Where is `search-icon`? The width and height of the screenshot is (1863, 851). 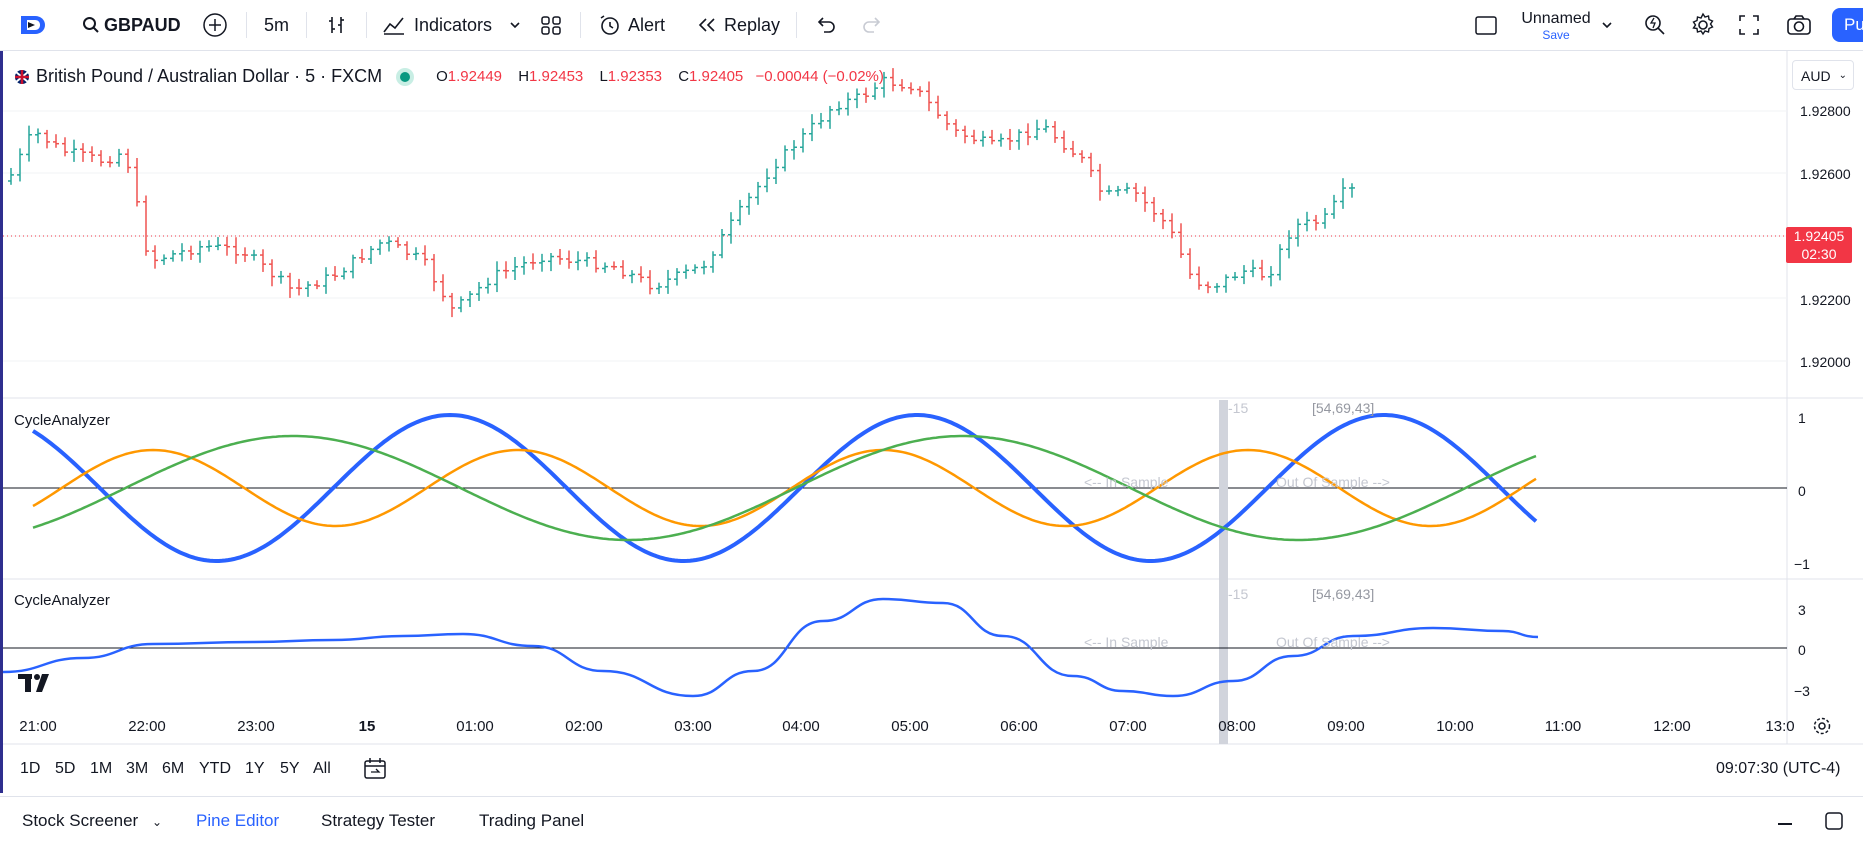
search-icon is located at coordinates (91, 25).